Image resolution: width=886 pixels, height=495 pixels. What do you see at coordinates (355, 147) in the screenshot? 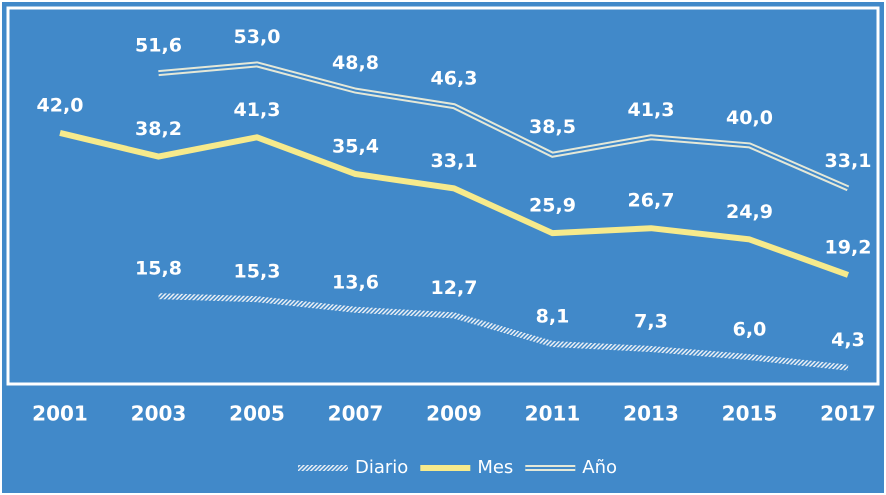
I see `data-label: 35,4` at bounding box center [355, 147].